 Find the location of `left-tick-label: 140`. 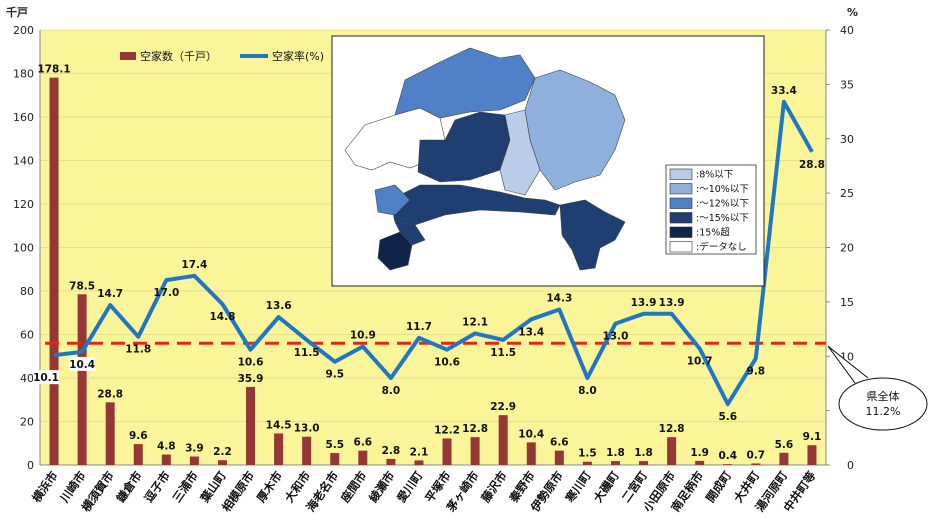

left-tick-label: 140 is located at coordinates (23, 161).